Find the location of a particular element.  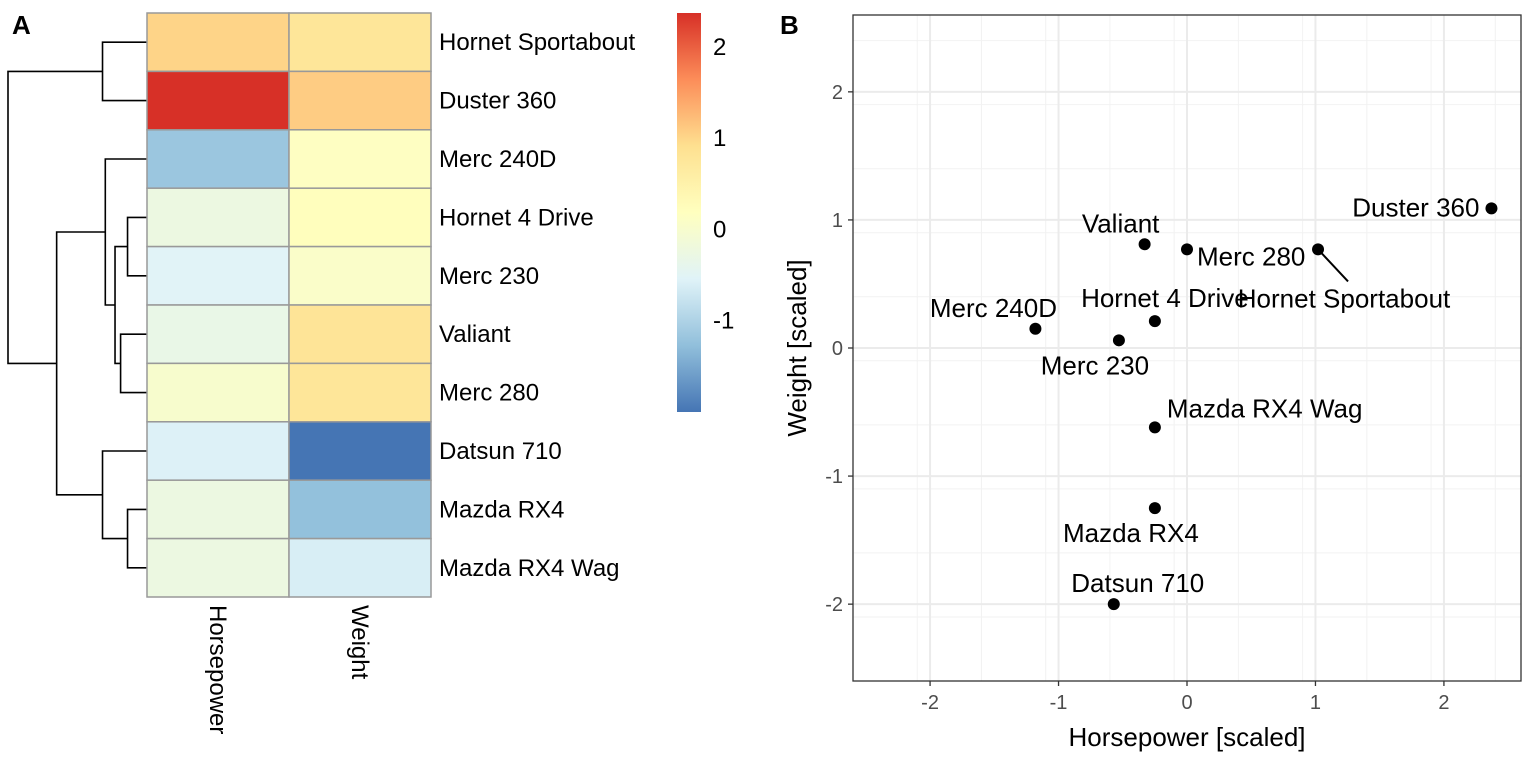

heatmap-row-label: Duster 360 is located at coordinates (497, 101).